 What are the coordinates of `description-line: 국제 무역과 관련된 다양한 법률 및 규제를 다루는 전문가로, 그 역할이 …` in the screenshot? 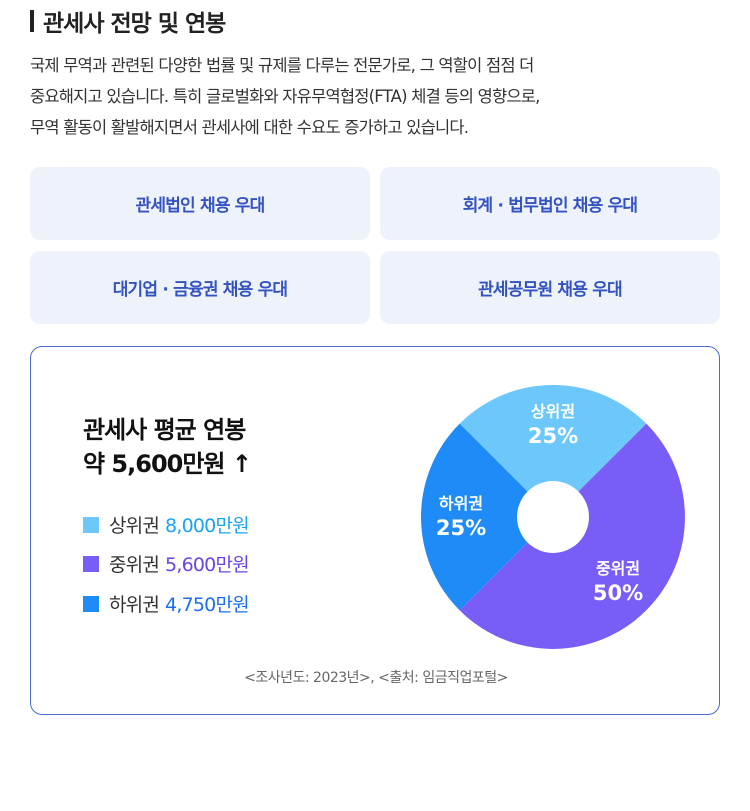 It's located at (282, 65).